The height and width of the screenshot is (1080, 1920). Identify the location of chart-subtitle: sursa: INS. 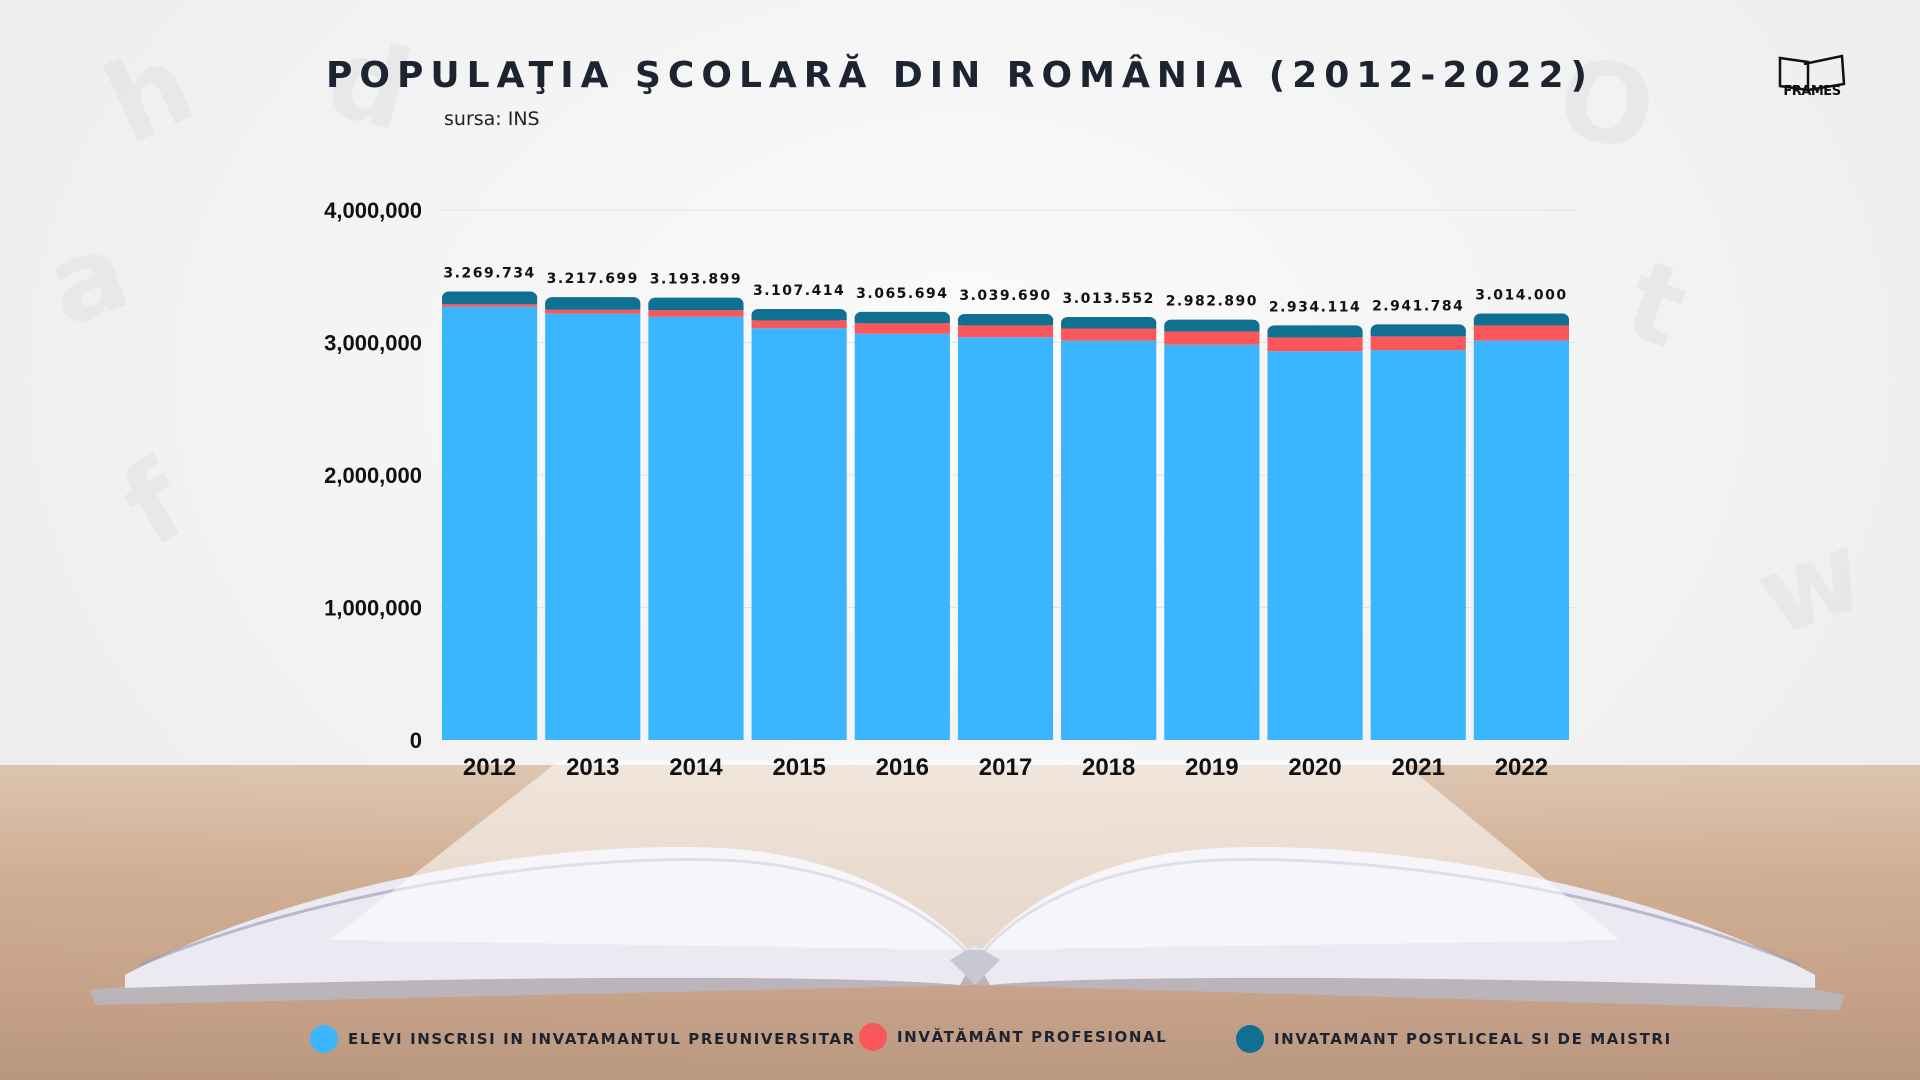
(492, 119).